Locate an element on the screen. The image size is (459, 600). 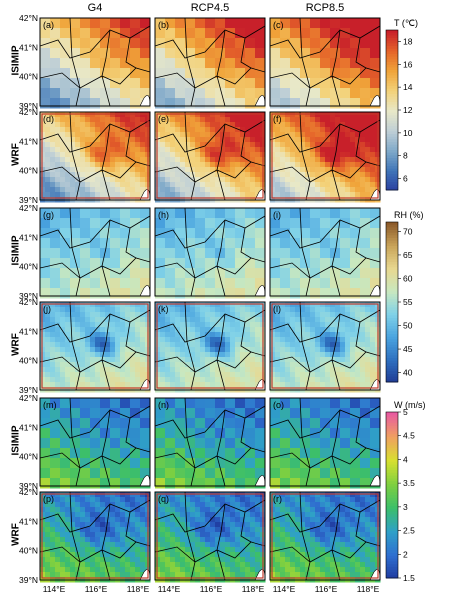
colorbar-tick-label: 4 is located at coordinates (405, 459).